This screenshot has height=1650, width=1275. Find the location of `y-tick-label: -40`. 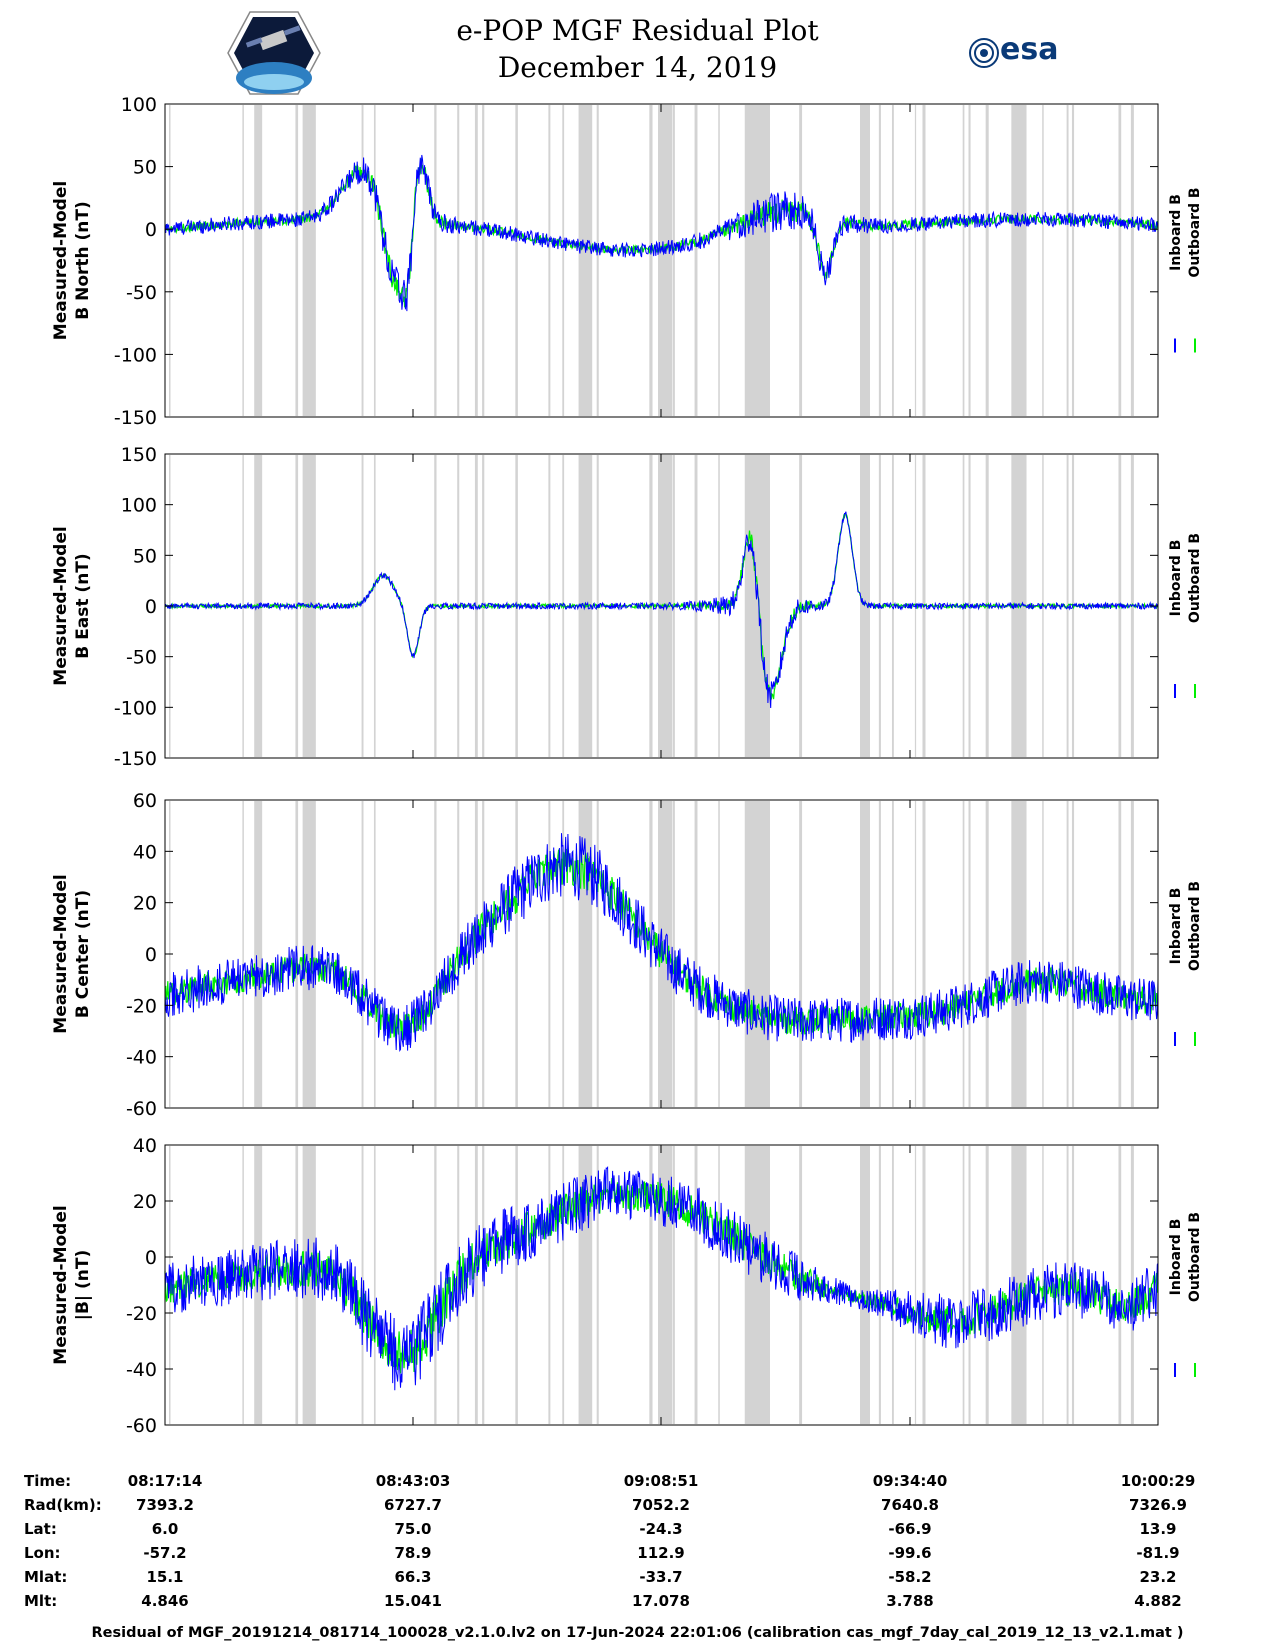

y-tick-label: -40 is located at coordinates (141, 1370).